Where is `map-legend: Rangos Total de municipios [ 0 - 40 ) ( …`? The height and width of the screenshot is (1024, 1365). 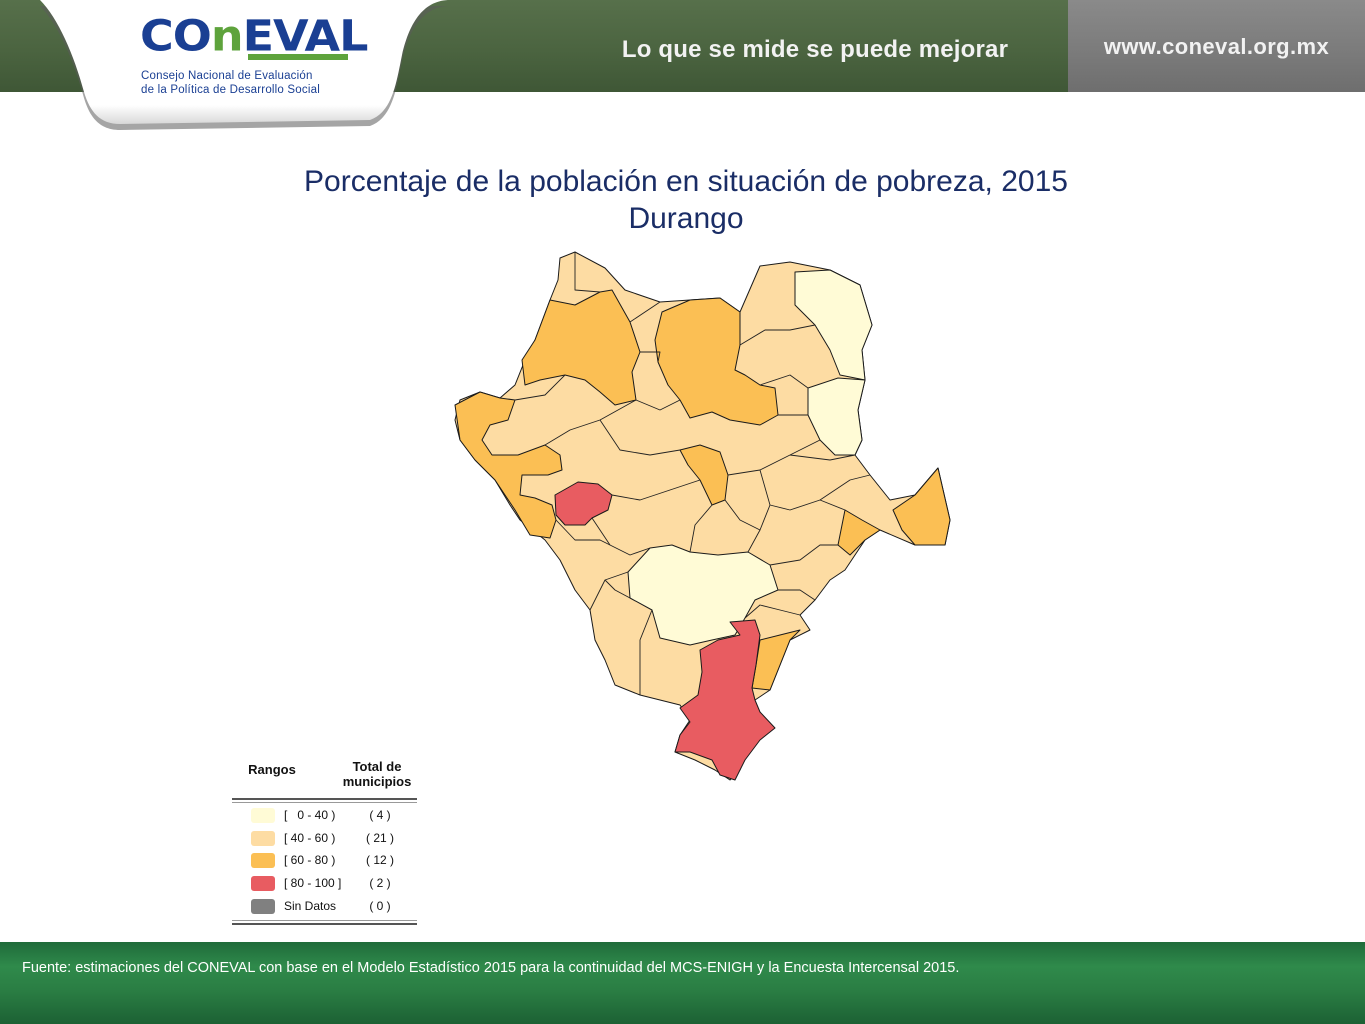 map-legend: Rangos Total de municipios [ 0 - 40 ) ( … is located at coordinates (325, 841).